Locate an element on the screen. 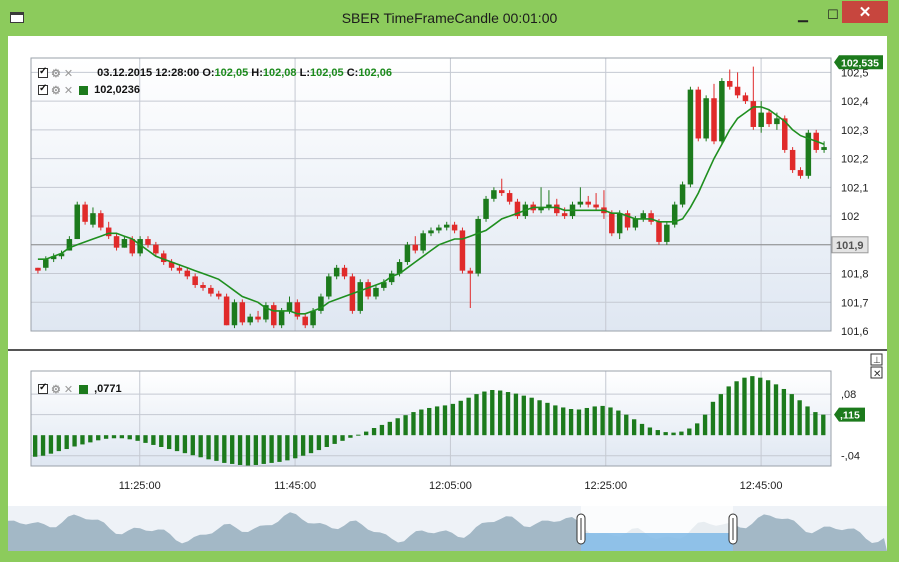  osc-tick-label: -,04 is located at coordinates (850, 457).